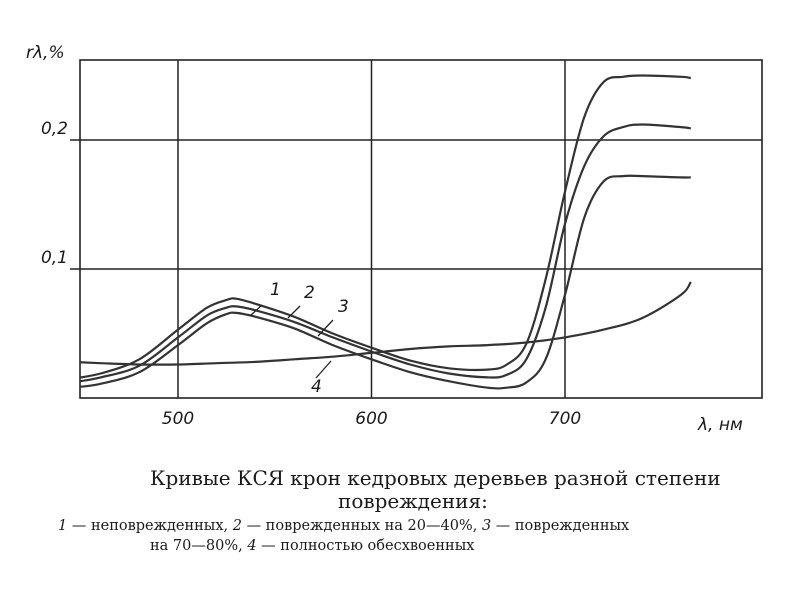  I want to click on curve-label-2: 2, so click(309, 293).